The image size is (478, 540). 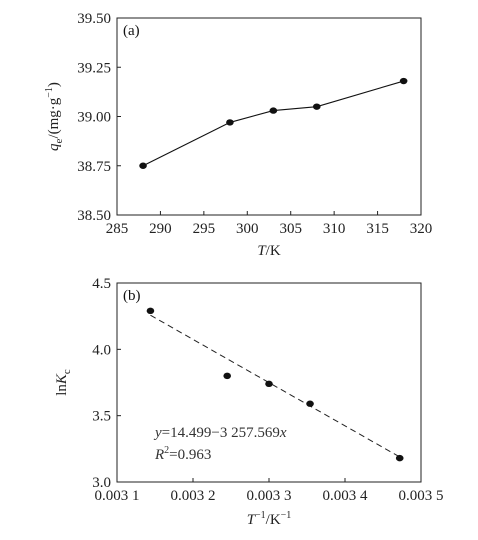 I want to click on x-tick-label: 305, so click(x=290, y=229).